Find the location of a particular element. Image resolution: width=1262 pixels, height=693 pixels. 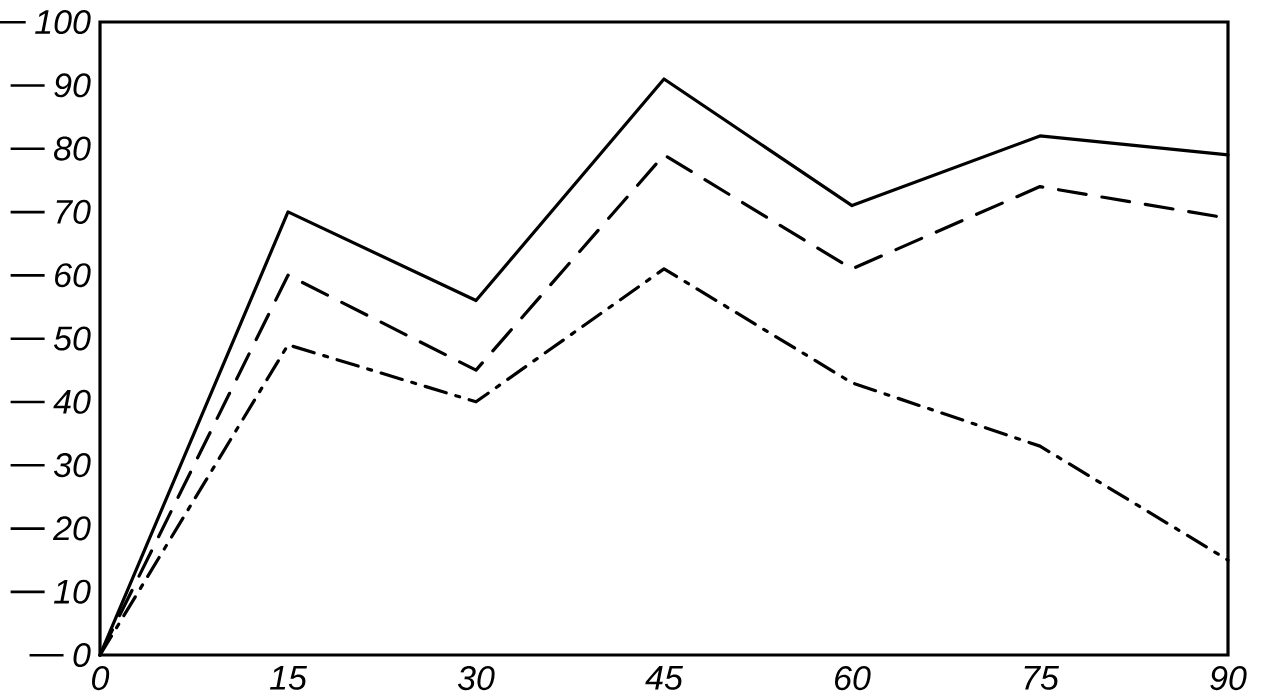

y-tick-label: 10 is located at coordinates (72, 591).